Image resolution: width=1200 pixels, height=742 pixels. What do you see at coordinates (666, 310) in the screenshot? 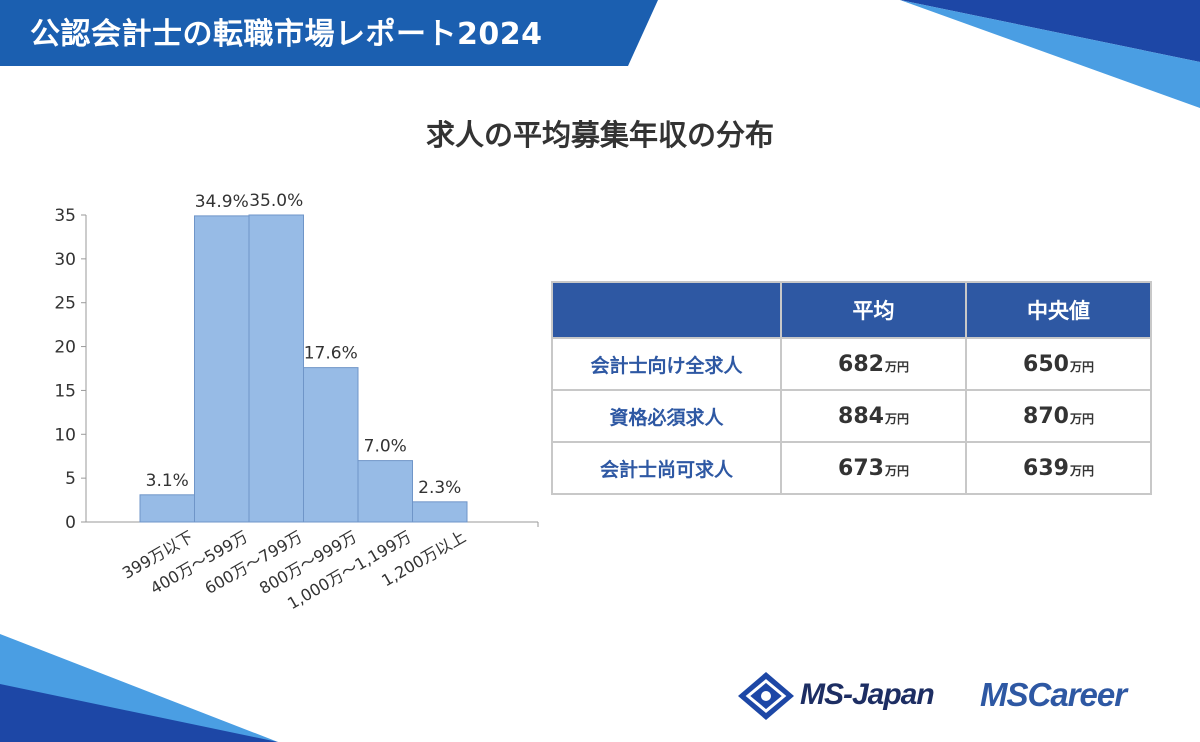
I see `table-header-blank` at bounding box center [666, 310].